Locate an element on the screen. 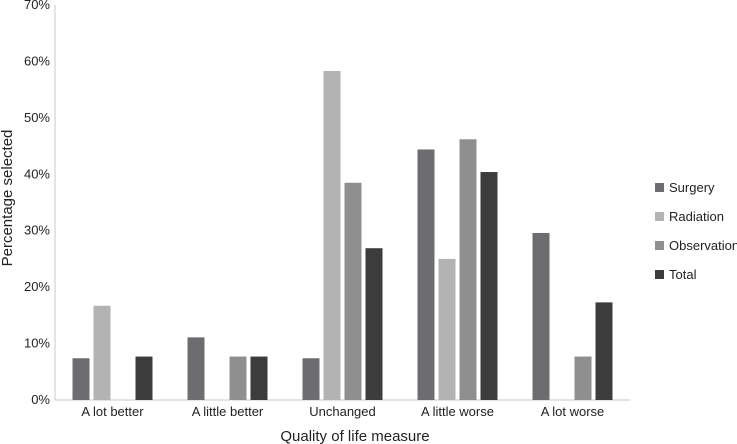 The image size is (737, 444). y-tick-label: 0% is located at coordinates (40, 399).